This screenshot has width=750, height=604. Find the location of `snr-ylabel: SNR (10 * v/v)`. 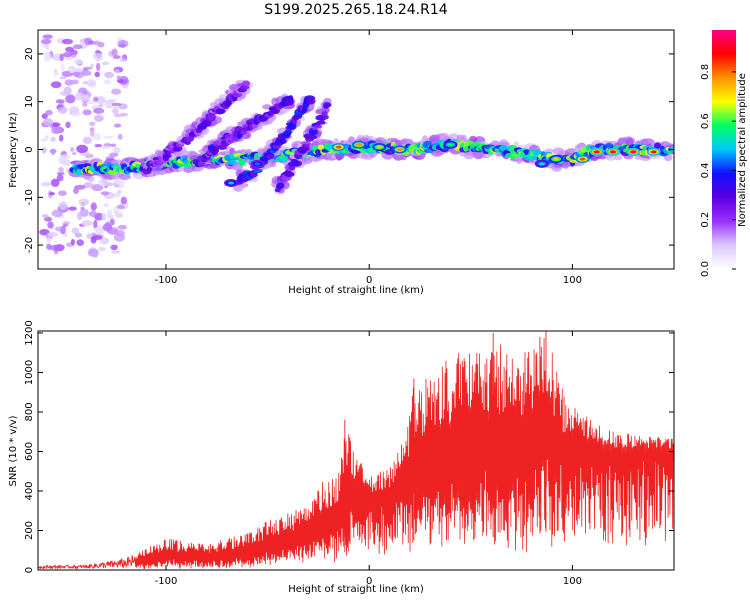

snr-ylabel: SNR (10 * v/v) is located at coordinates (13, 450).